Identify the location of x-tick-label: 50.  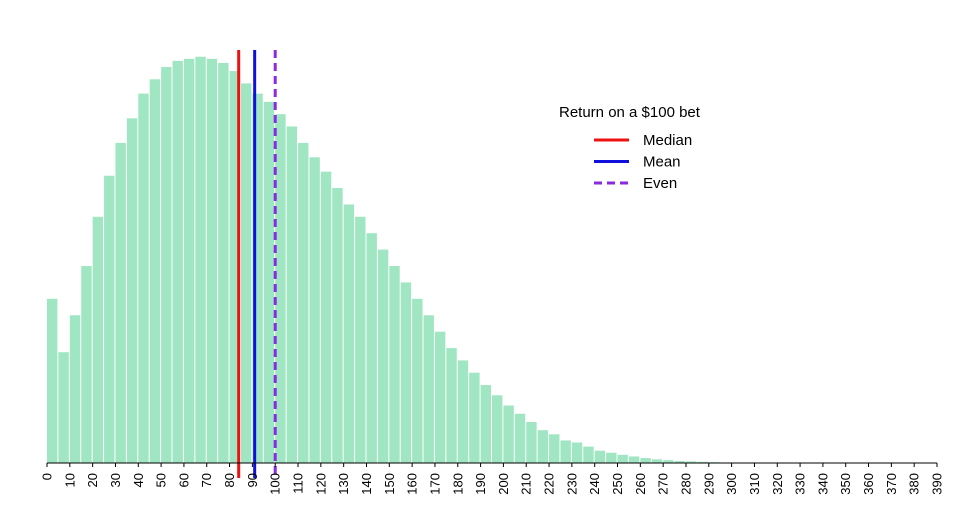
(161, 480).